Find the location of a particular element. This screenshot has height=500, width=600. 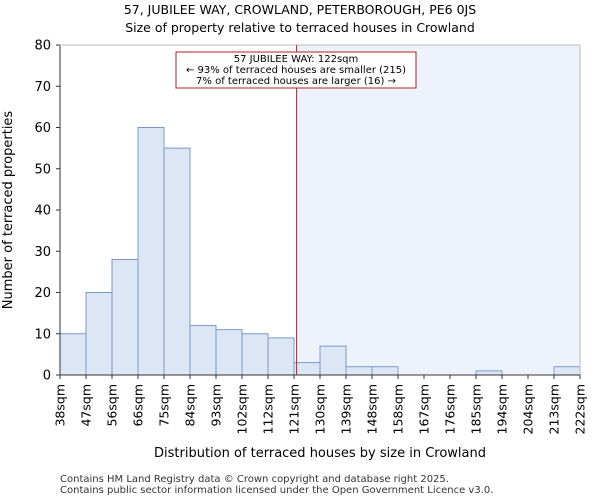

x-tick-label: 176sqm is located at coordinates (450, 409).